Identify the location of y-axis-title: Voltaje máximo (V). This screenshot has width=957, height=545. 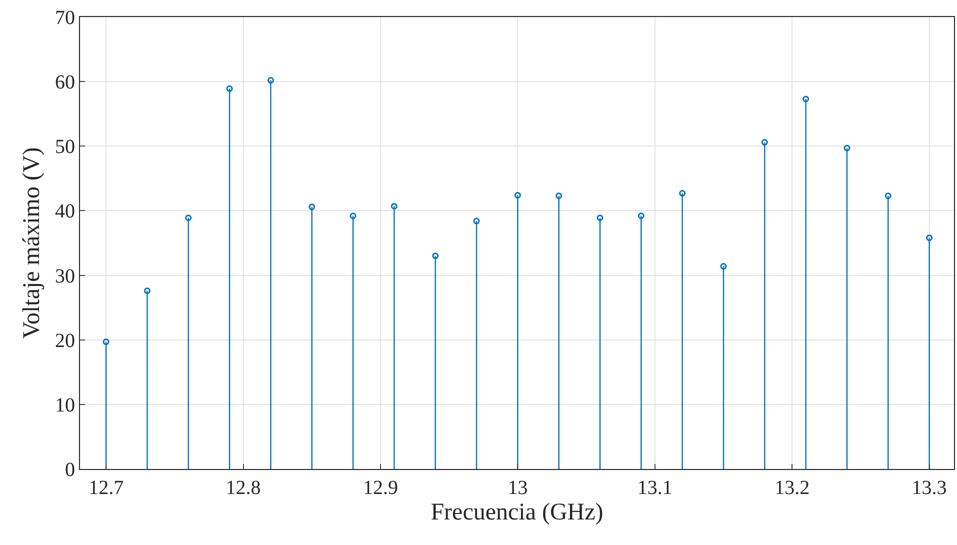
(32, 243).